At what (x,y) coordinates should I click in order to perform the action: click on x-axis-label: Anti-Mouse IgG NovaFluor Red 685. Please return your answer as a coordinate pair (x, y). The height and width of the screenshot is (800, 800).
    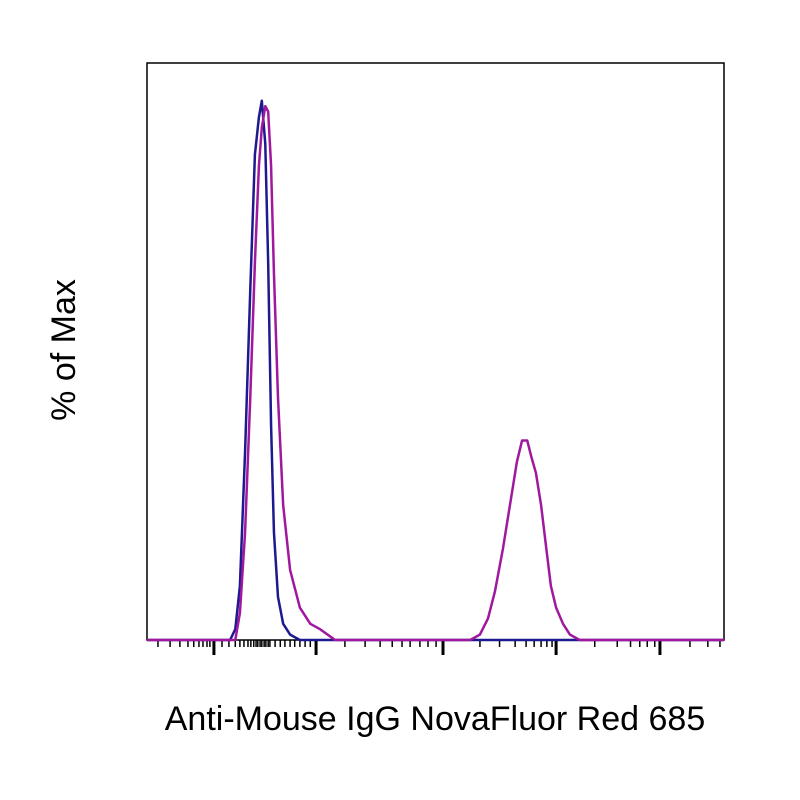
    Looking at the image, I should click on (435, 719).